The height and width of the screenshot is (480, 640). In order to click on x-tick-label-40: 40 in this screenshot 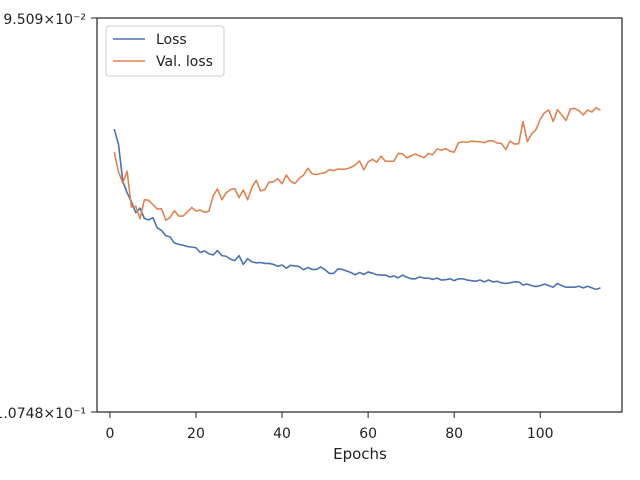, I will do `click(282, 434)`.